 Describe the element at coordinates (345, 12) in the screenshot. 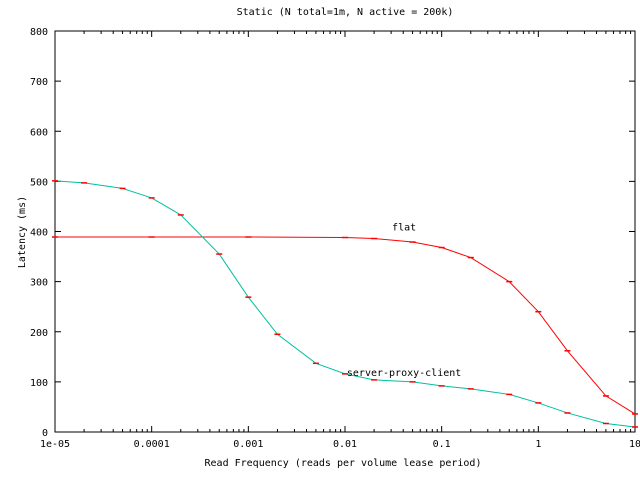

I see `chart-title: Static (N total=1m, N active = 200k)` at that location.